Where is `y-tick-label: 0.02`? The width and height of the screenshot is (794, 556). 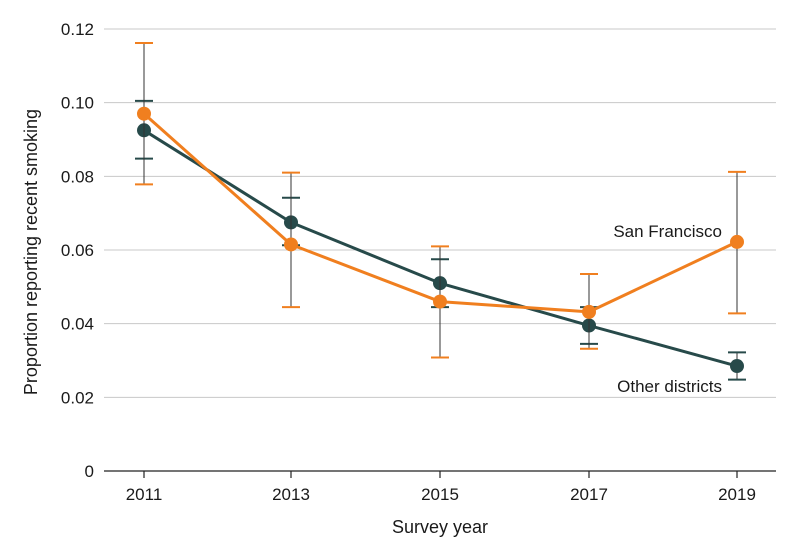 y-tick-label: 0.02 is located at coordinates (77, 397).